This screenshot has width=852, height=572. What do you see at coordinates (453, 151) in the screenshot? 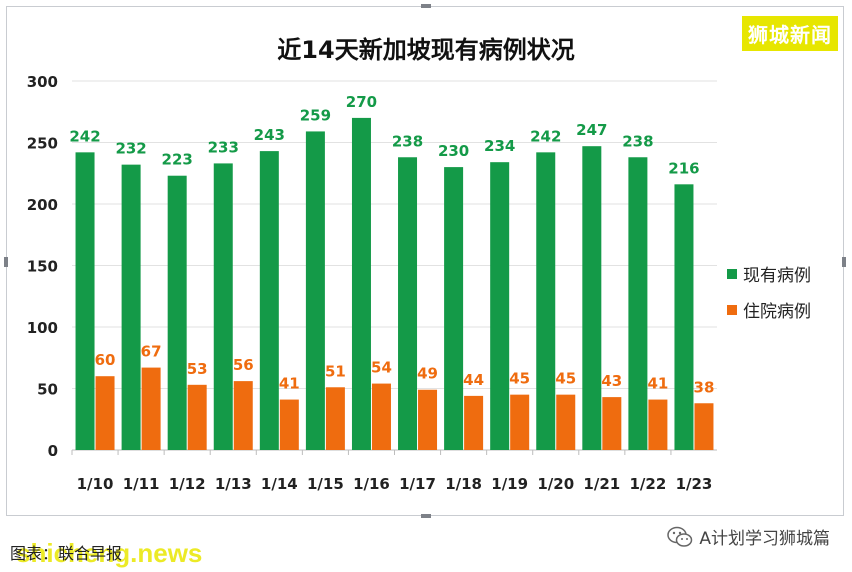
I see `data-label-series1: 230` at bounding box center [453, 151].